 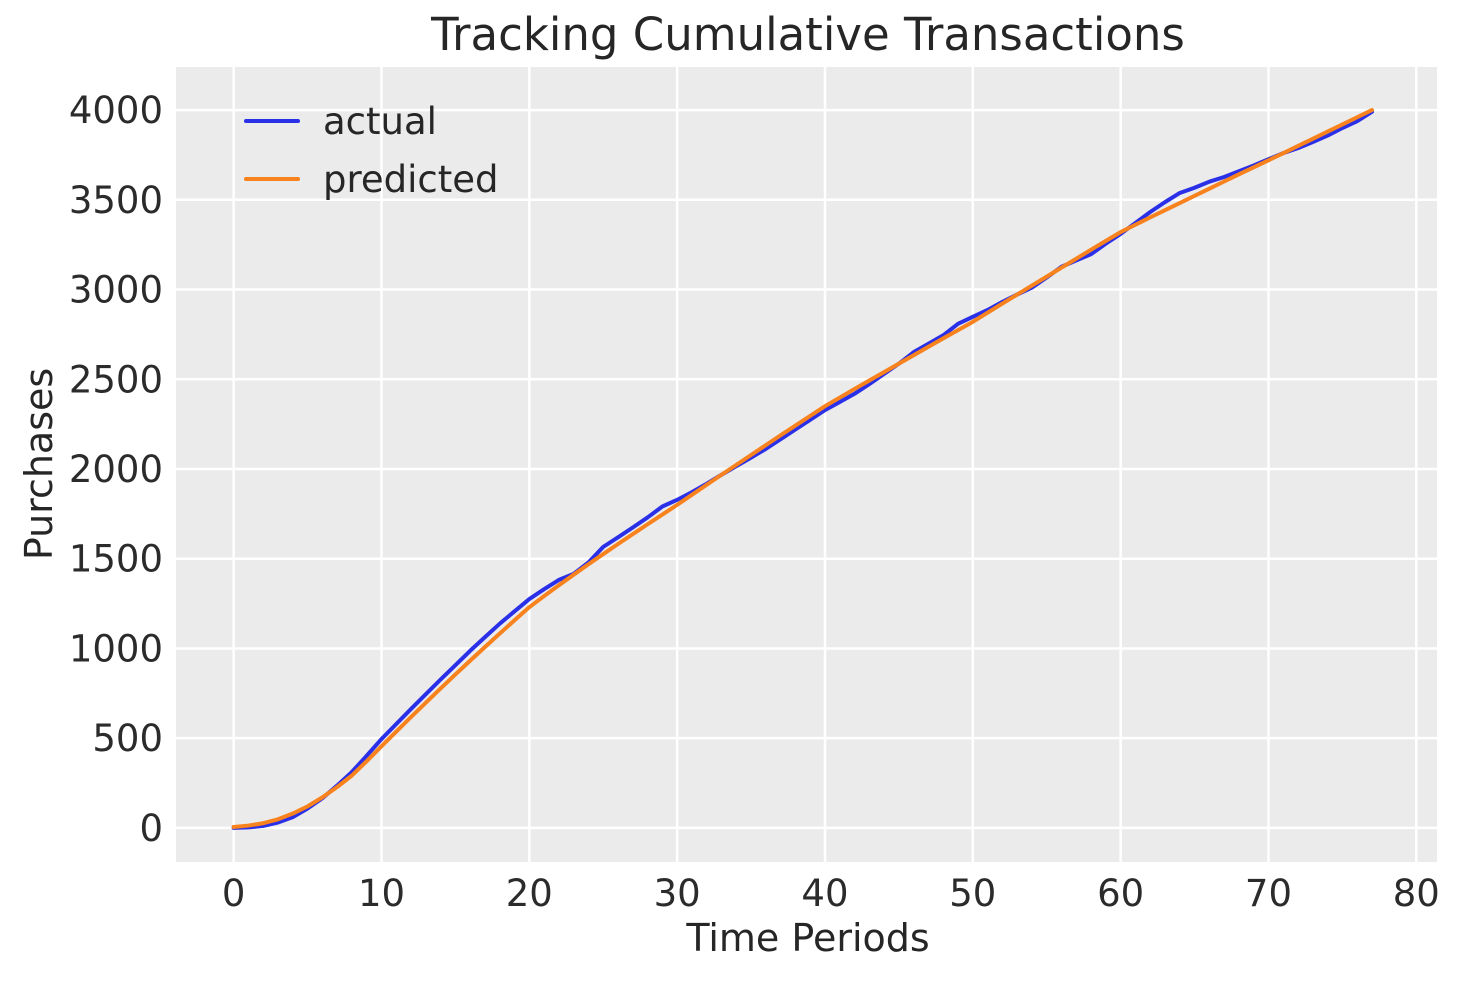 I want to click on x-tick-label: 50, so click(x=972, y=893).